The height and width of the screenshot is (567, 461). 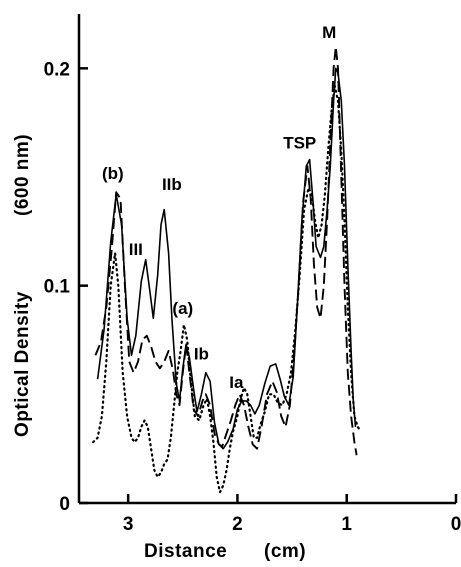 I want to click on x-axis-unit: (cm), so click(x=285, y=551).